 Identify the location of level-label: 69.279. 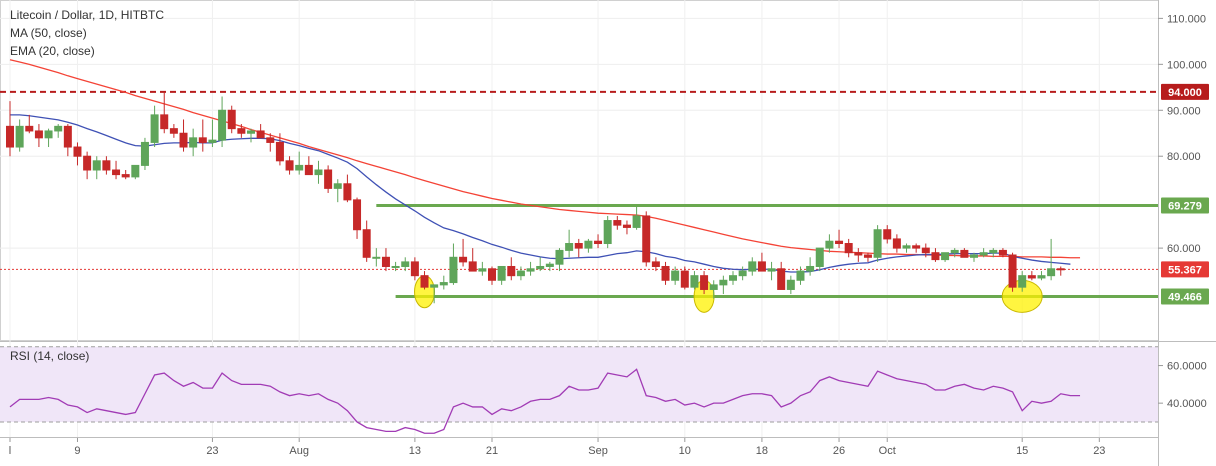
(1185, 206).